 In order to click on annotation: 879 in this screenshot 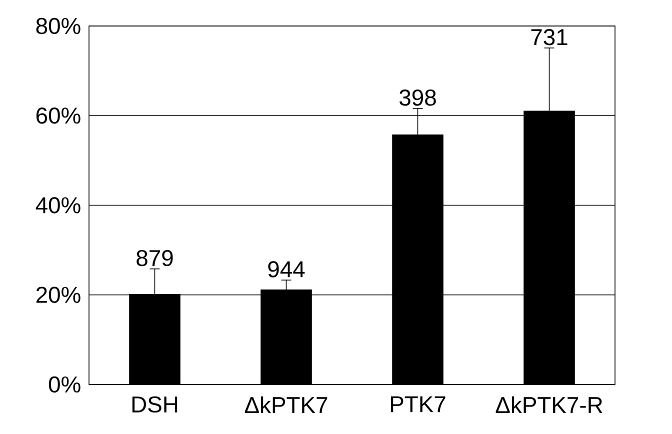, I will do `click(154, 258)`.